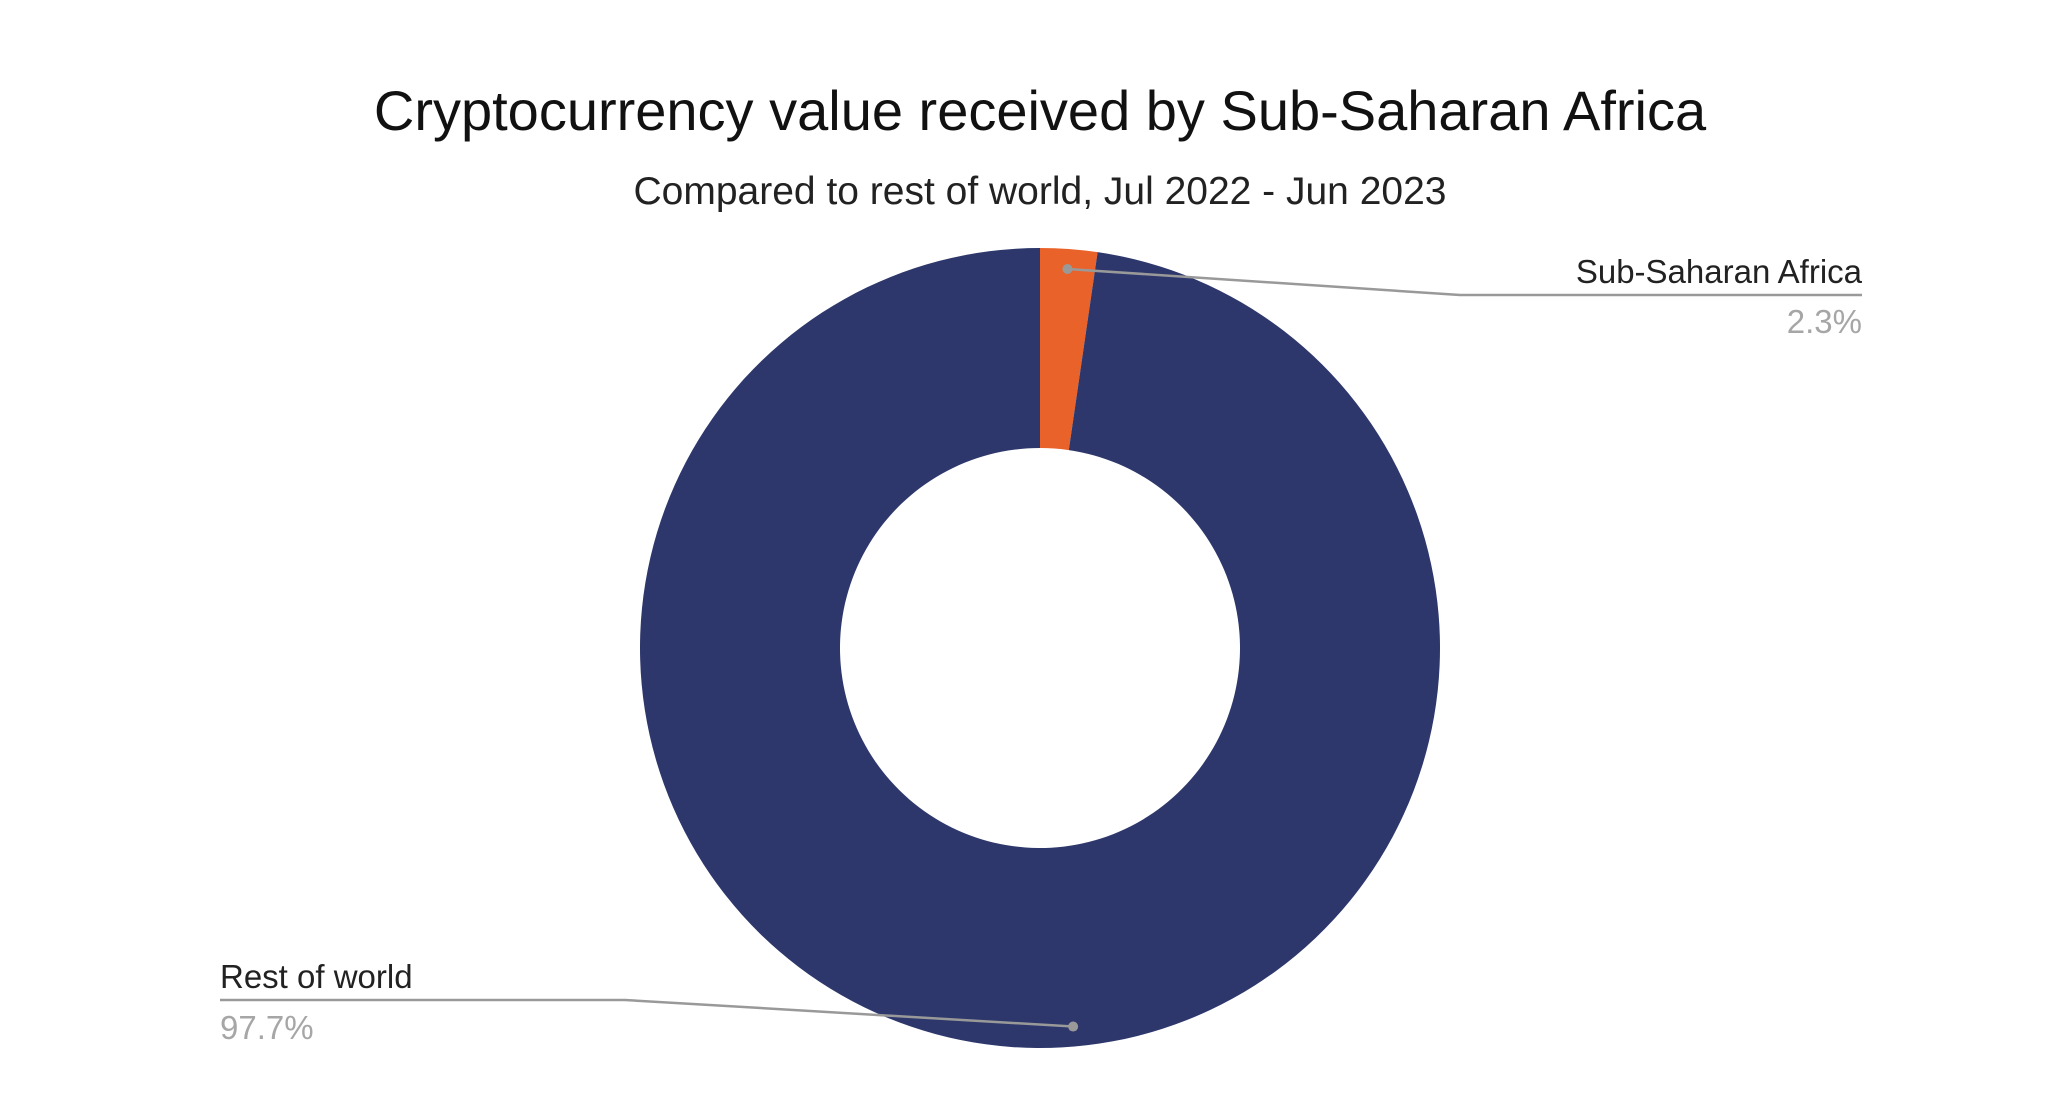 Image resolution: width=2048 pixels, height=1118 pixels. What do you see at coordinates (267, 1027) in the screenshot?
I see `slice-value-rest-of-world: 97.7%` at bounding box center [267, 1027].